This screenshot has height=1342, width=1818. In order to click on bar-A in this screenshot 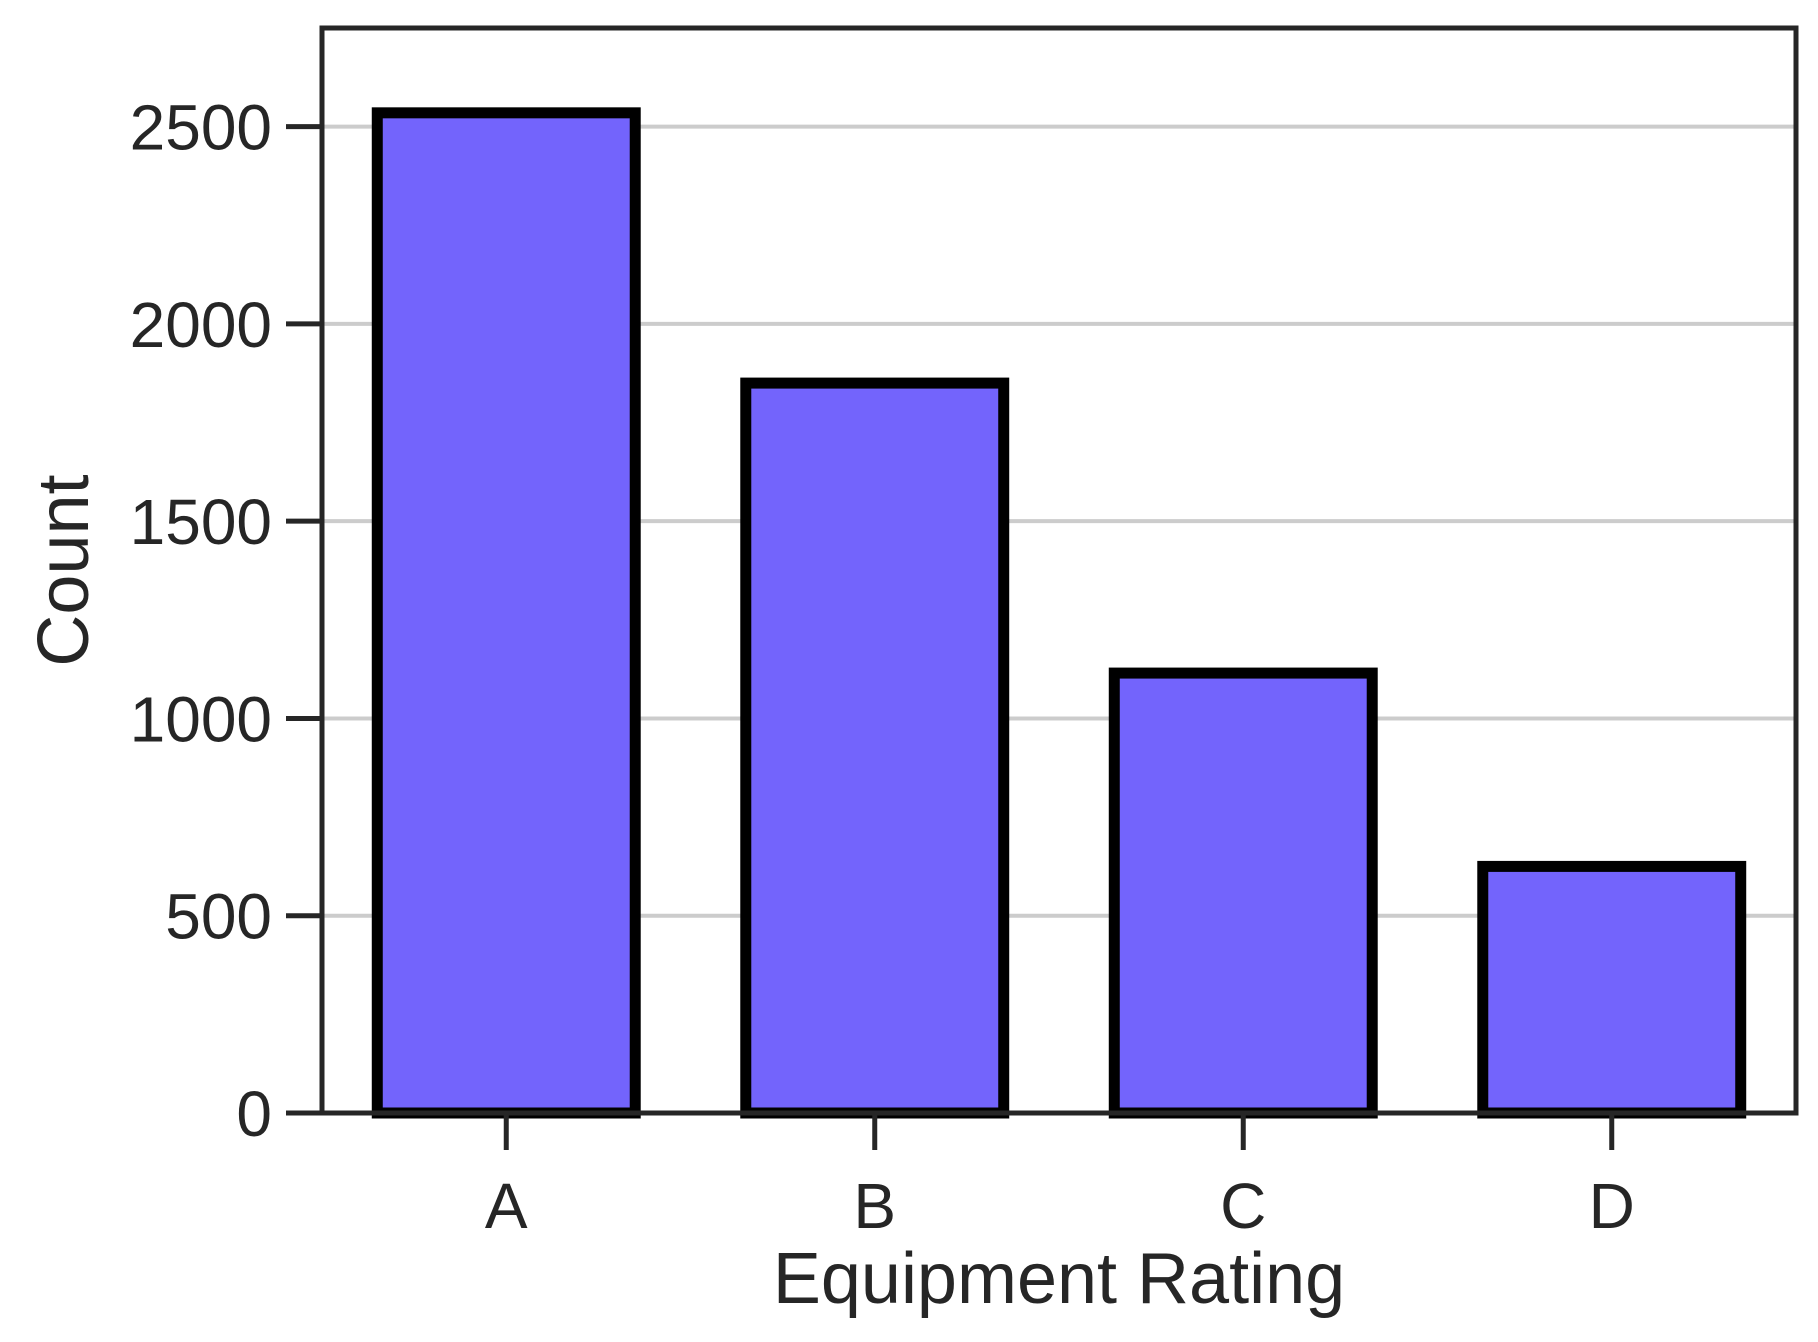, I will do `click(506, 613)`.